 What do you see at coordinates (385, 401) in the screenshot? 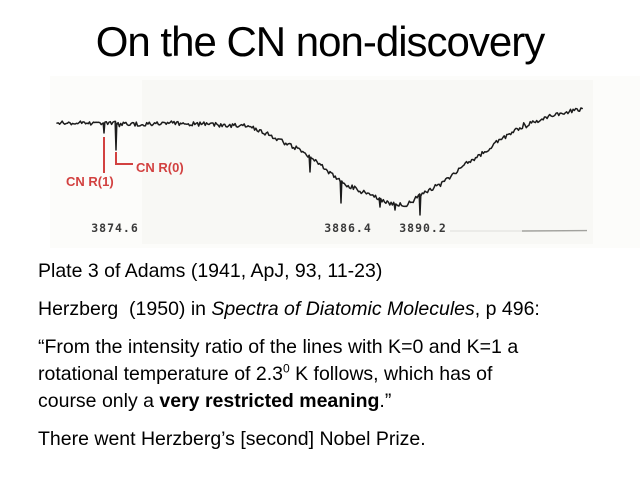
I see `text-segment: .”` at bounding box center [385, 401].